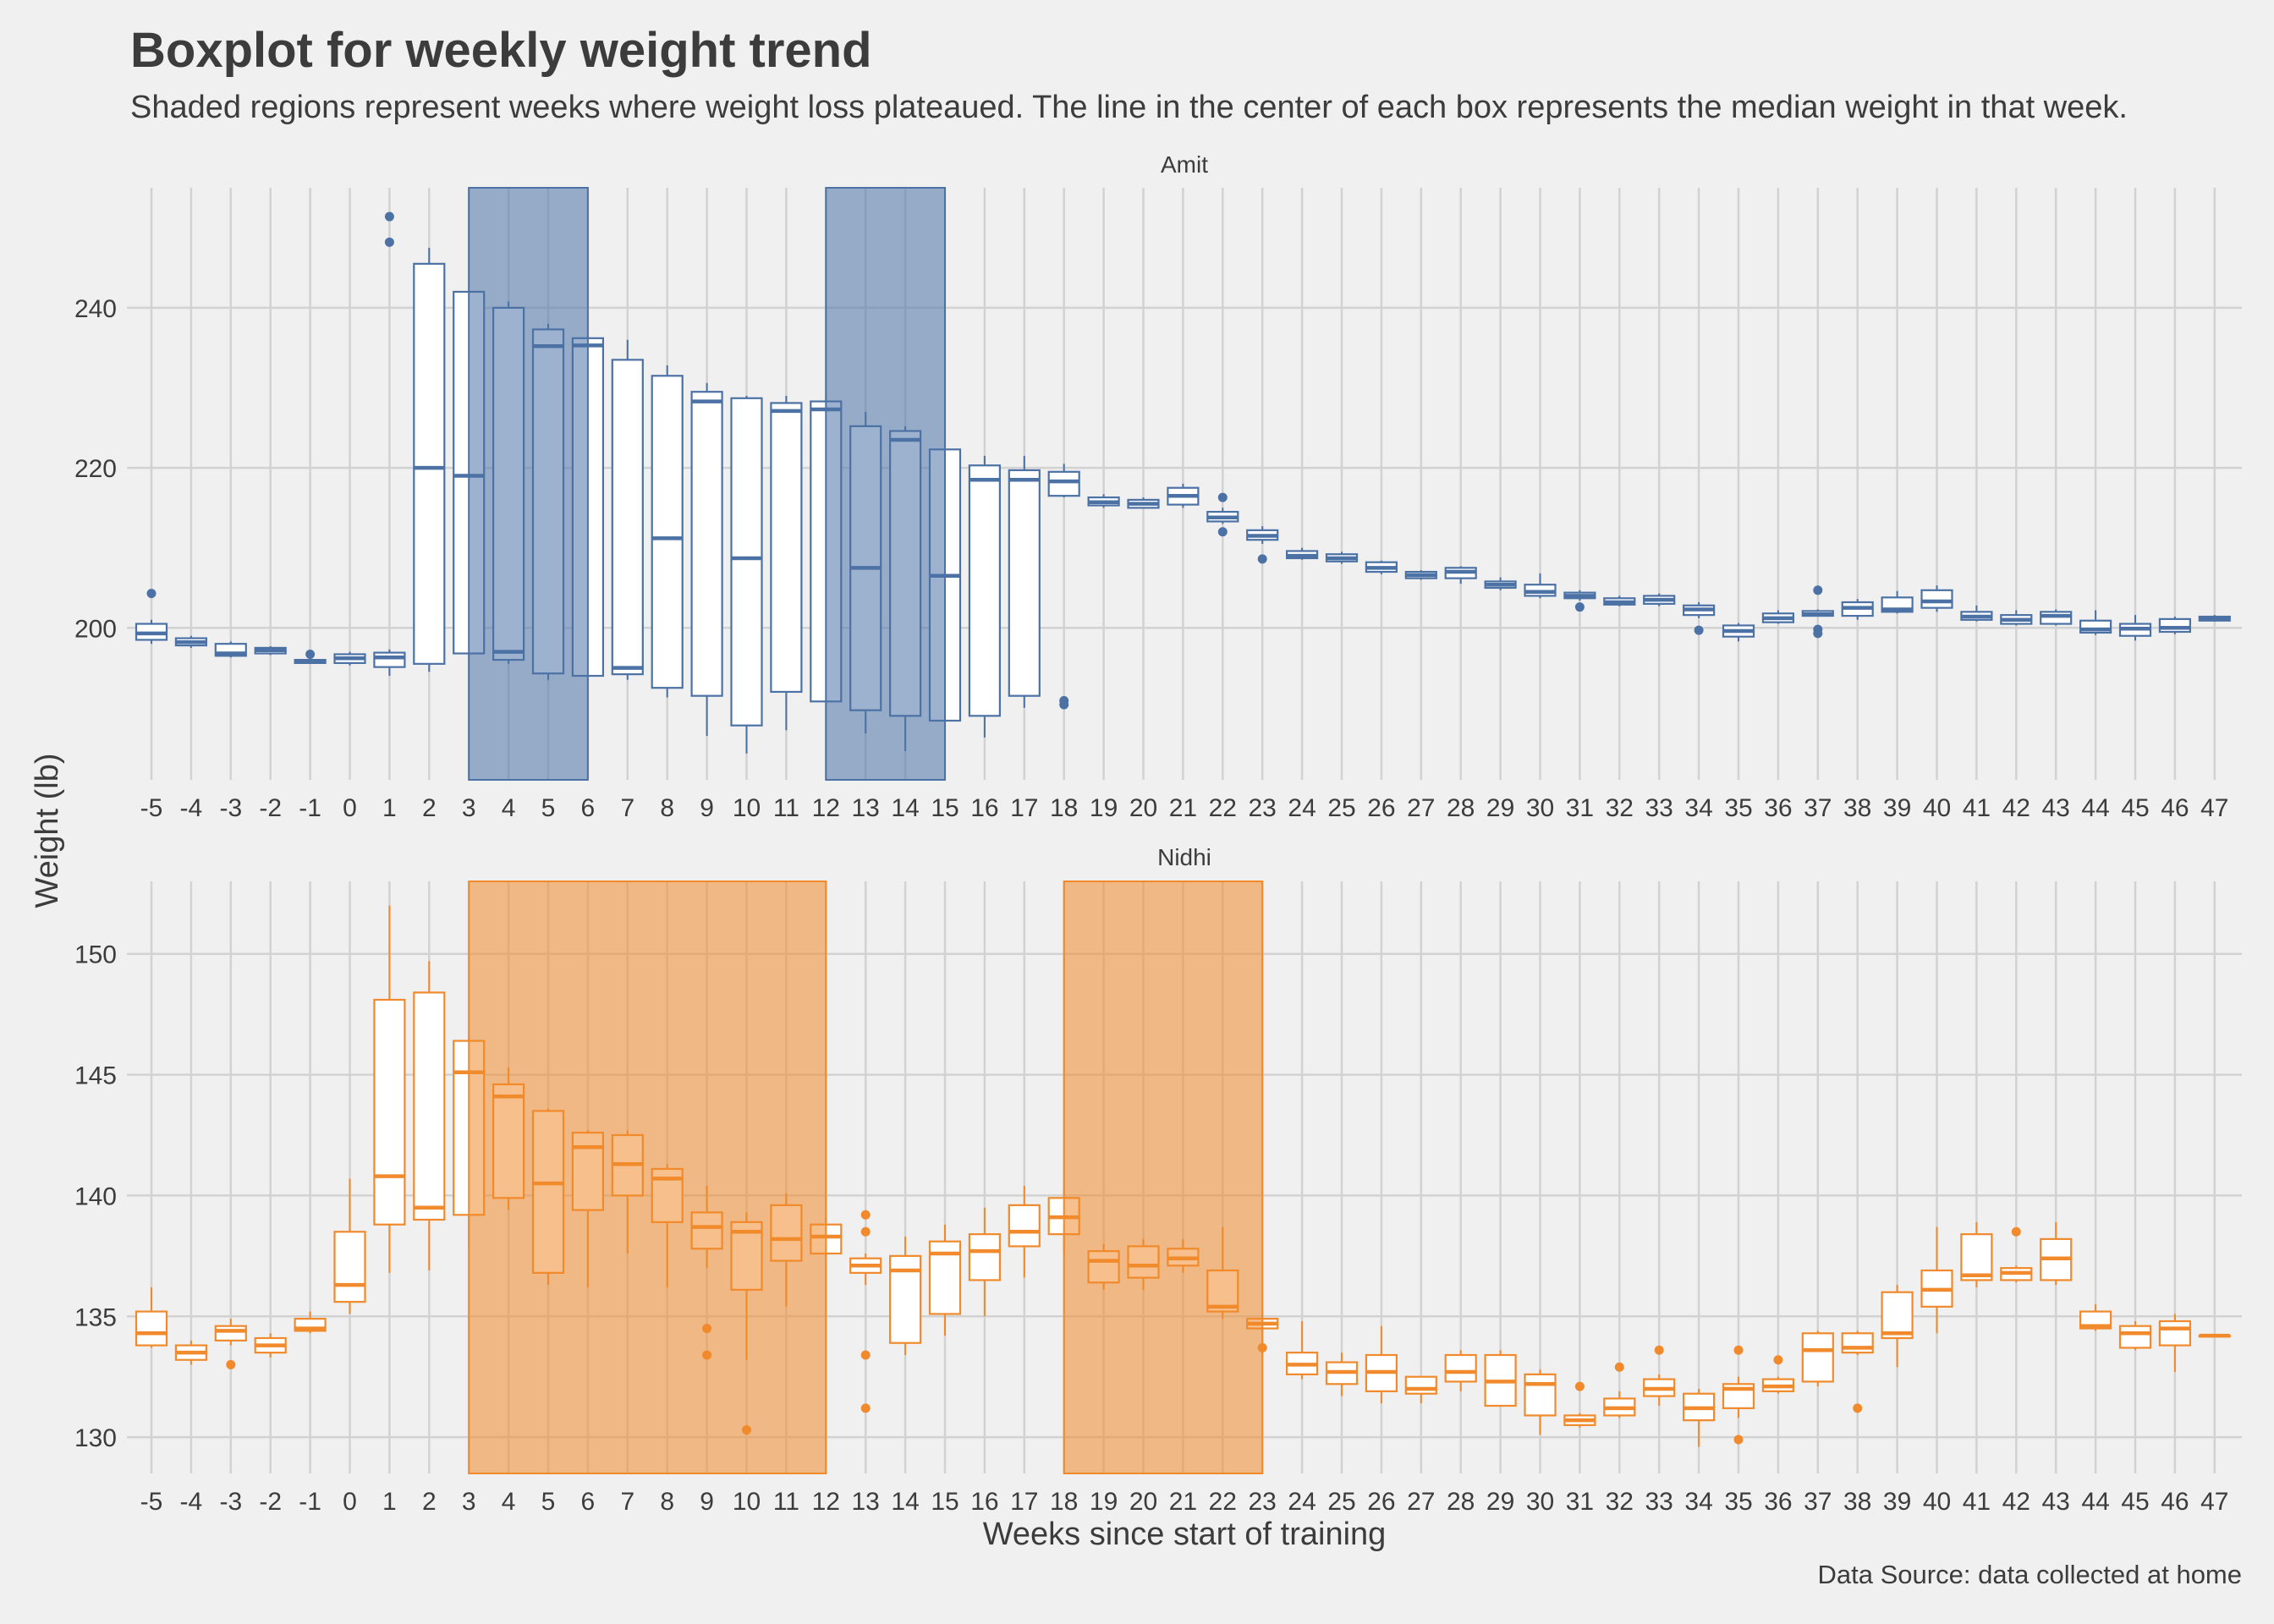 The height and width of the screenshot is (1624, 2274). Describe the element at coordinates (1778, 808) in the screenshot. I see `x-tick-label: 36` at that location.